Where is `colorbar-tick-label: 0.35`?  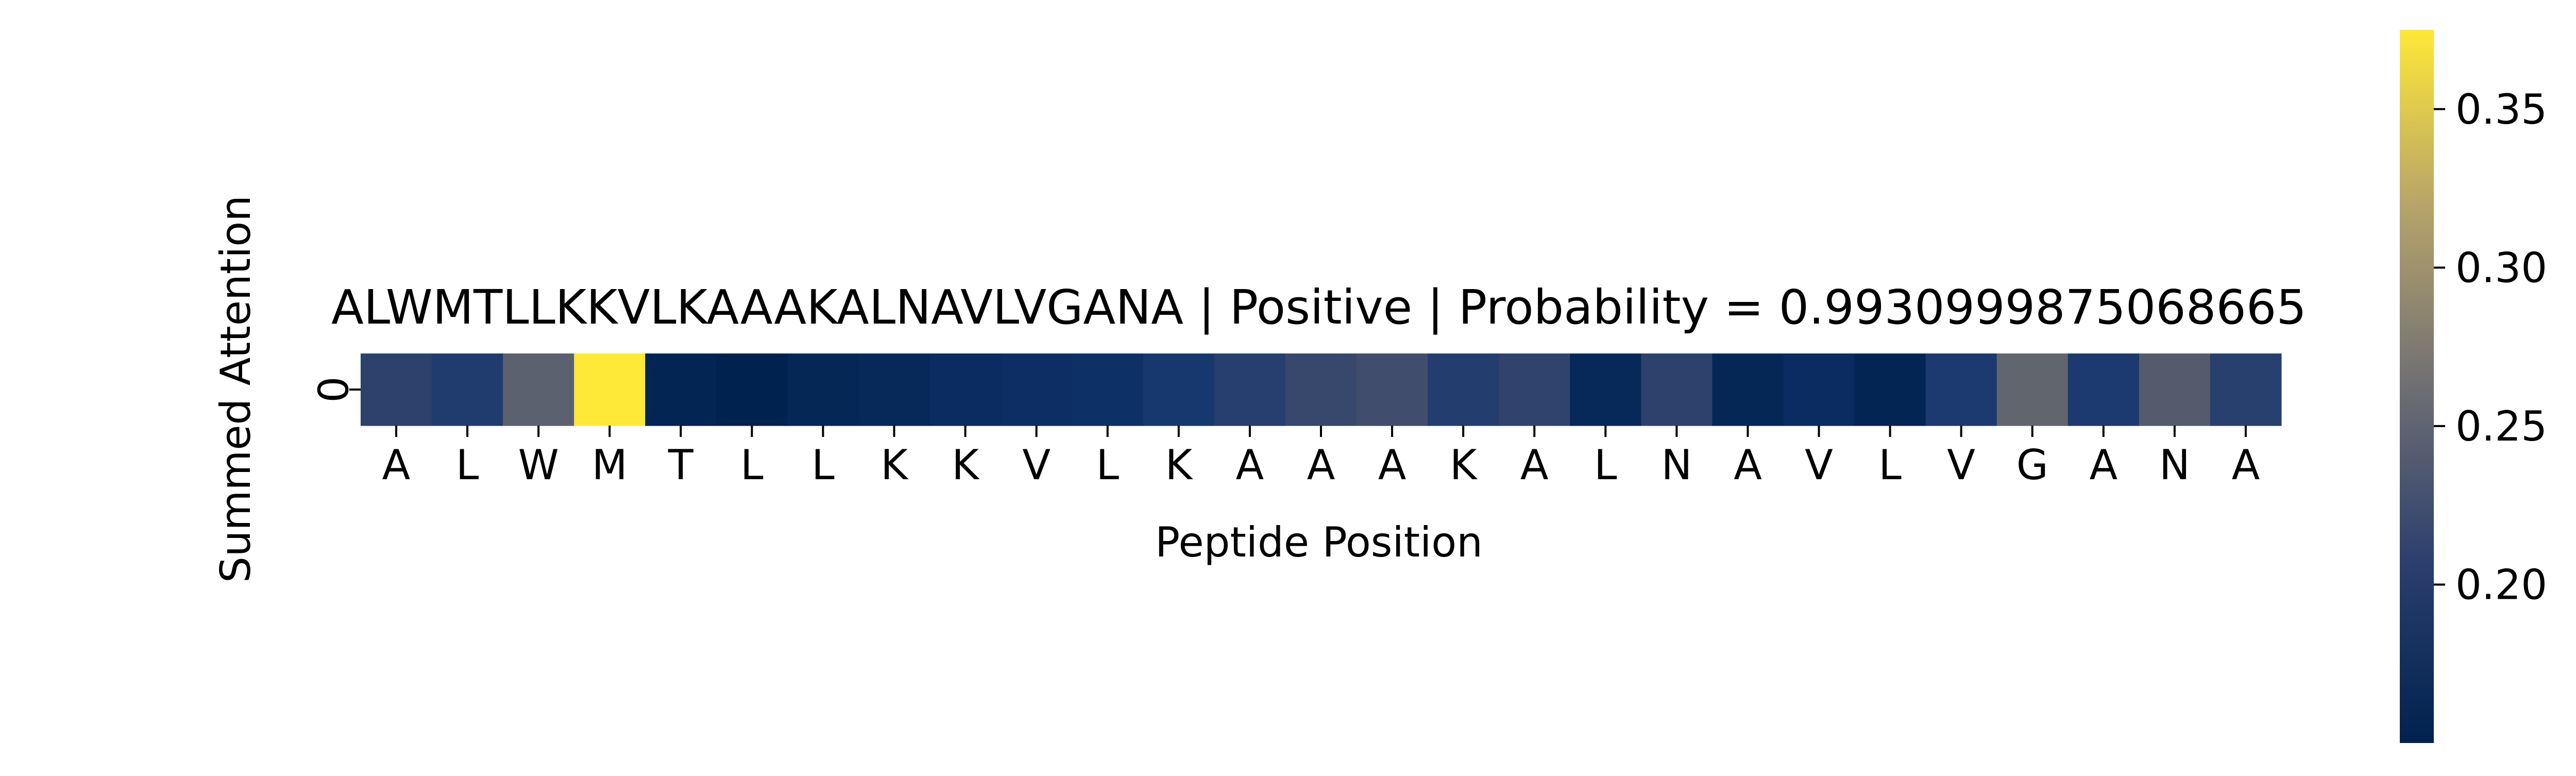
colorbar-tick-label: 0.35 is located at coordinates (2501, 109).